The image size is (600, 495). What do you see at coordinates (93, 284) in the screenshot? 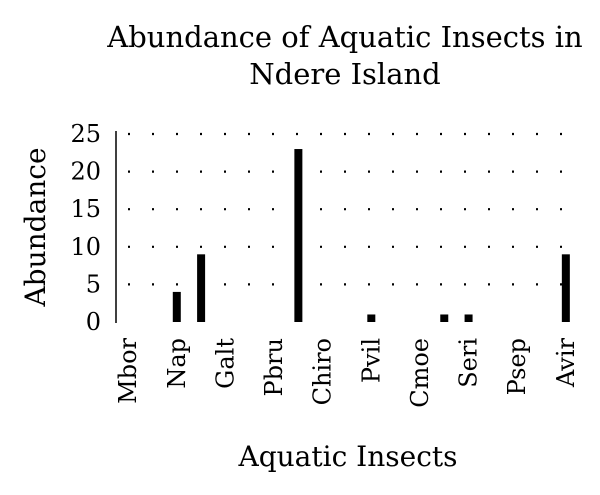
I see `y-tick-label-5: 5` at bounding box center [93, 284].